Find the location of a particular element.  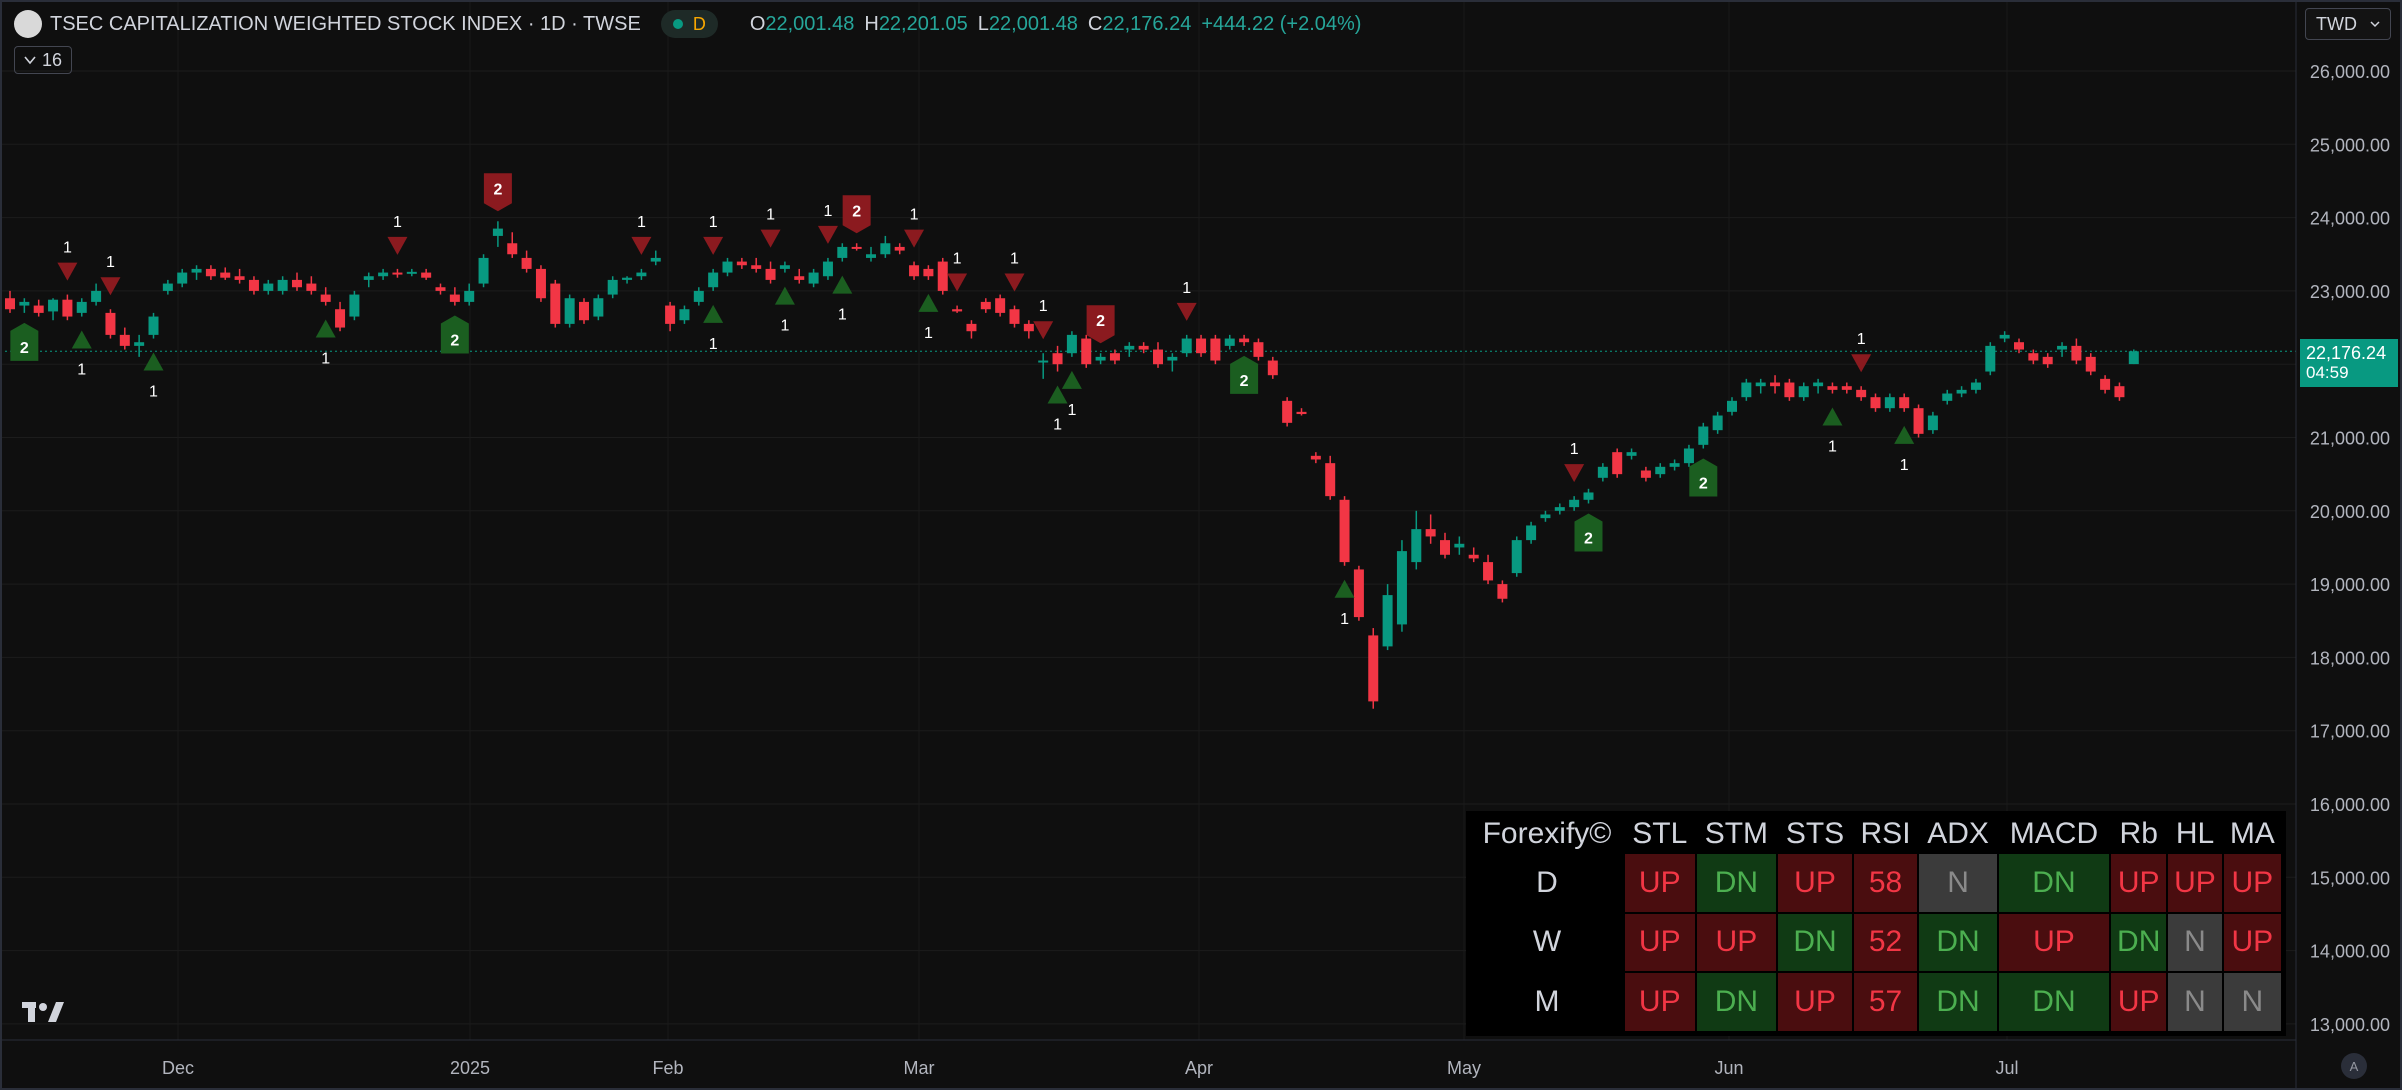

chevron-down-icon is located at coordinates (30, 60).